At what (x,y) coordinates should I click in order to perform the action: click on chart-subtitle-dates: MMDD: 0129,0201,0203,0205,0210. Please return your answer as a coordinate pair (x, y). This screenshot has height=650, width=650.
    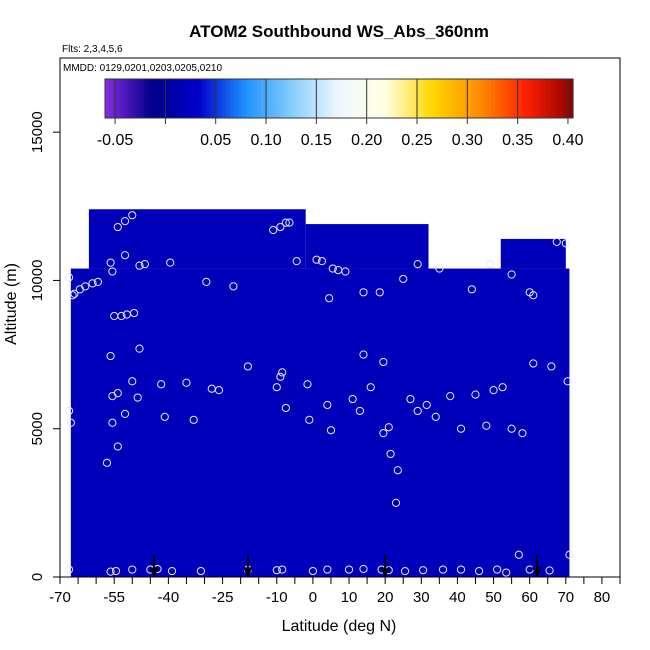
    Looking at the image, I should click on (142, 68).